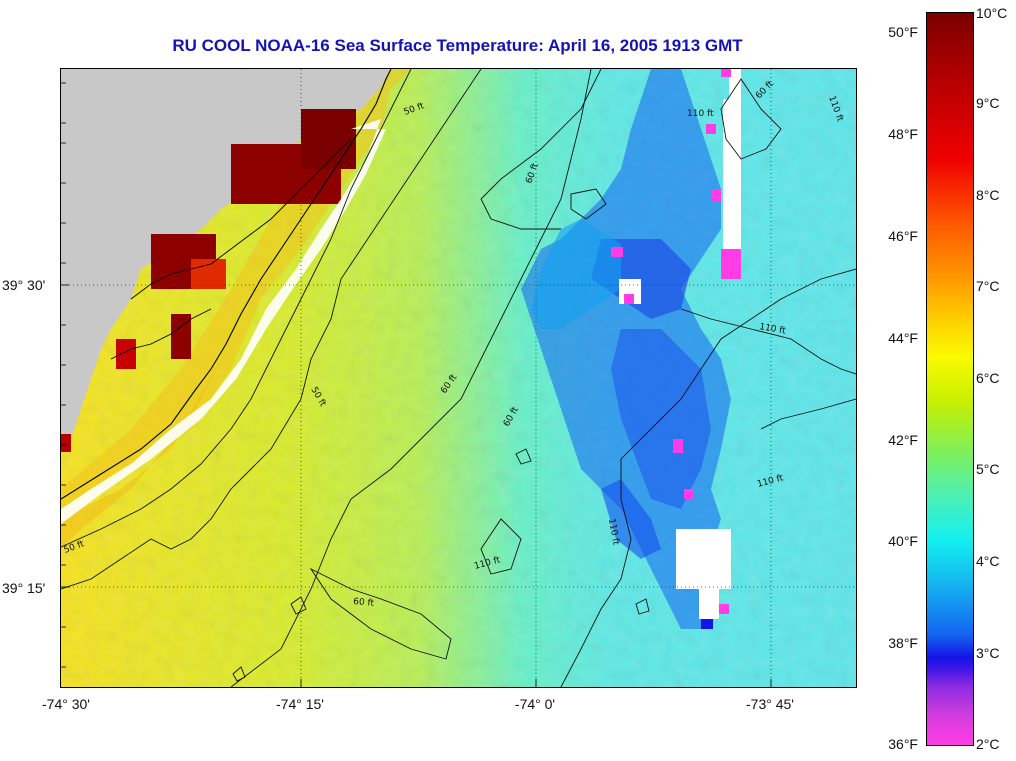 The width and height of the screenshot is (1016, 761). What do you see at coordinates (65, 375) in the screenshot?
I see `left-axis-ticks` at bounding box center [65, 375].